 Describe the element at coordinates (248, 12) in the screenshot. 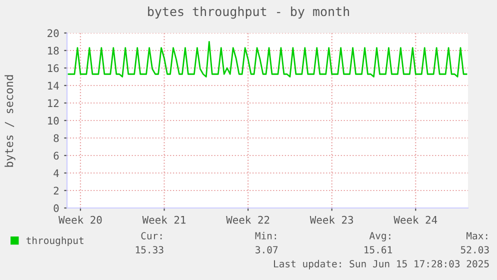

I see `chart-title: bytes throughput - by month` at that location.